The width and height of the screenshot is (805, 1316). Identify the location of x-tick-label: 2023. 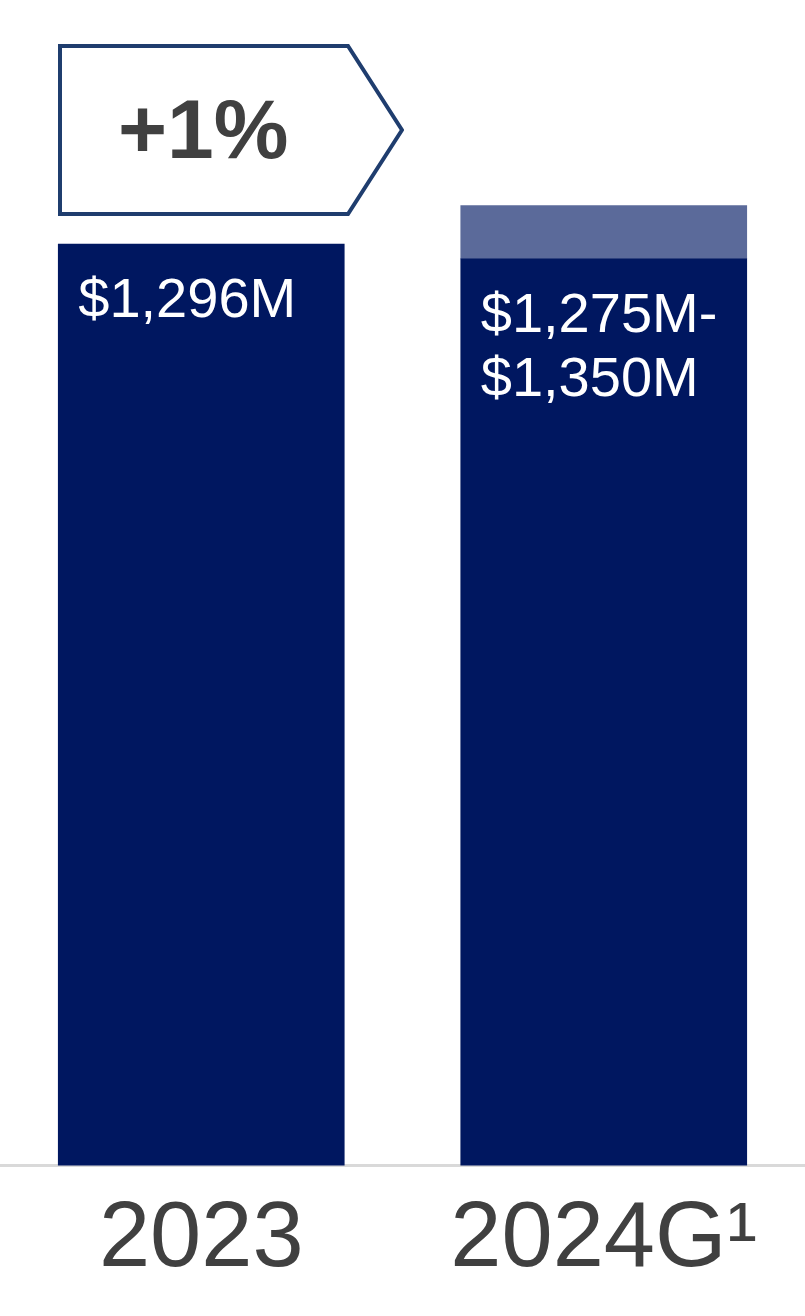
(201, 1234).